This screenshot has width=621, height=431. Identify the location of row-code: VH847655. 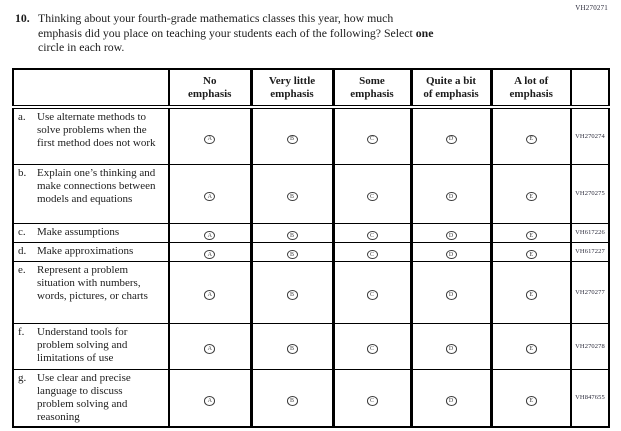
(589, 398).